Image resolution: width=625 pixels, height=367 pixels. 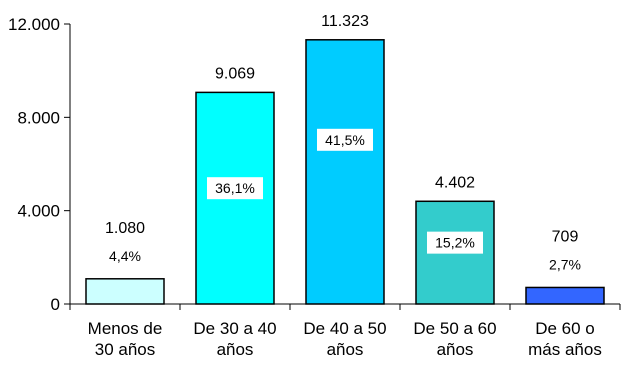 What do you see at coordinates (125, 256) in the screenshot?
I see `percent-label: 4,4%` at bounding box center [125, 256].